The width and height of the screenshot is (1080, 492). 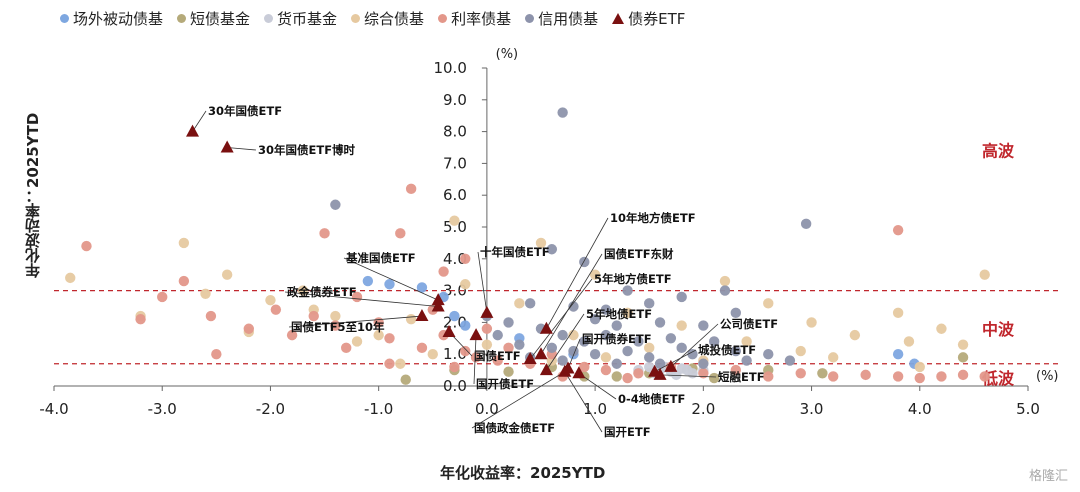 I want to click on legend-label: 利率债基, so click(x=481, y=18).